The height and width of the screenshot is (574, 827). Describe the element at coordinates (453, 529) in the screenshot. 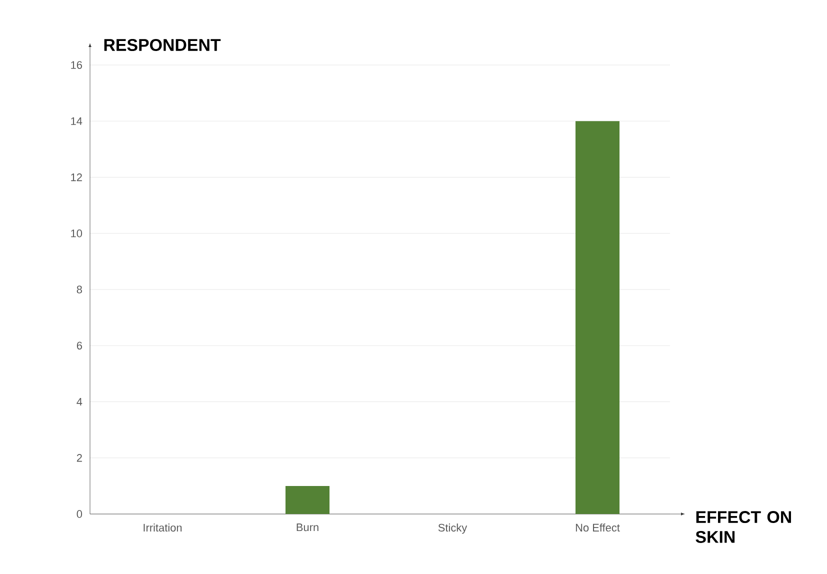

I see `x-tick-label: Sticky` at that location.